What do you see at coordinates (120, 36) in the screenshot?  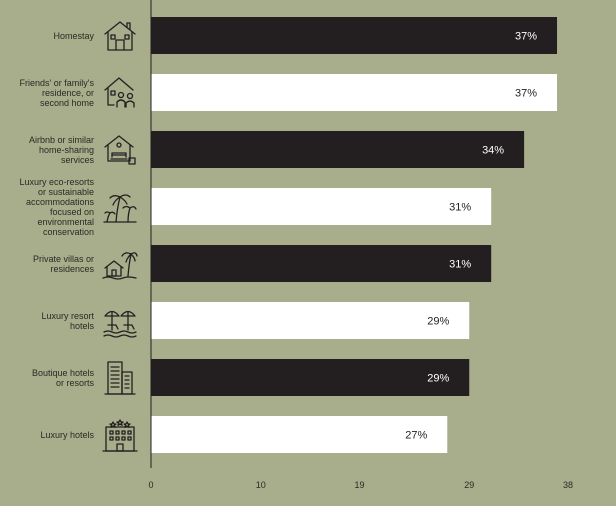 I see `house-icon` at bounding box center [120, 36].